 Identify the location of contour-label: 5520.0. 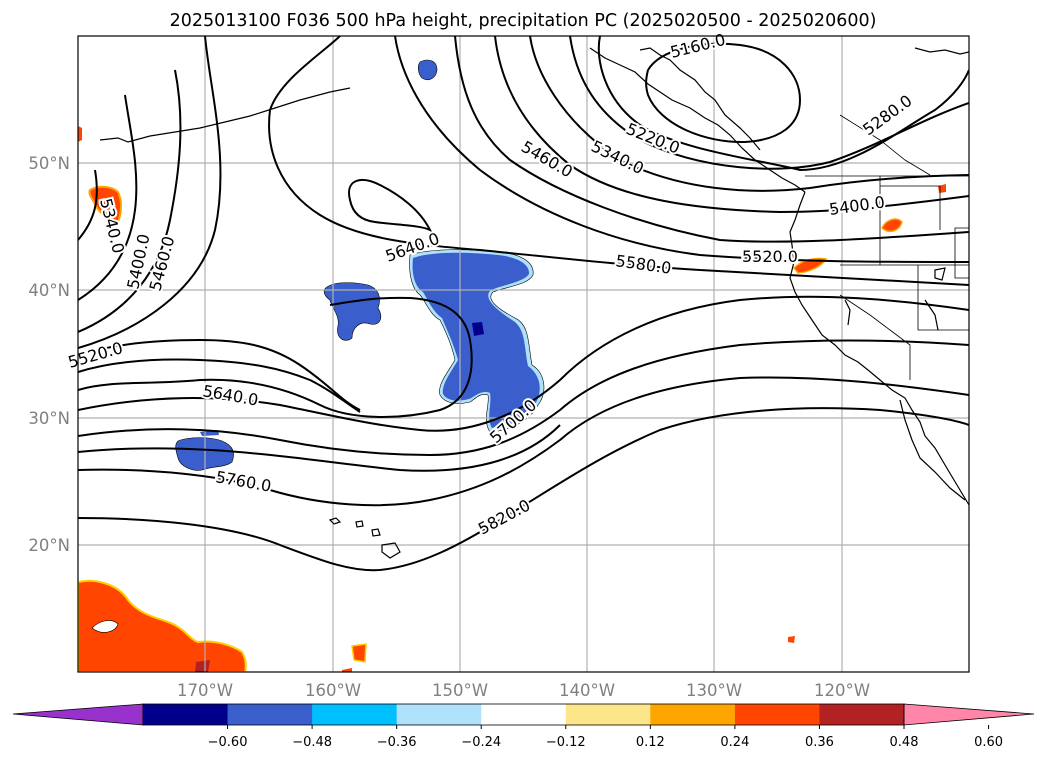
(770, 256).